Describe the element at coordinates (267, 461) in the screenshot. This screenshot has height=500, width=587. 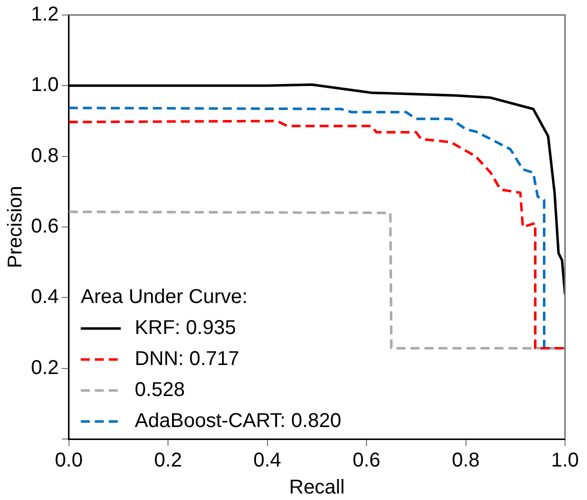
I see `x-tick-label: 0.4` at that location.